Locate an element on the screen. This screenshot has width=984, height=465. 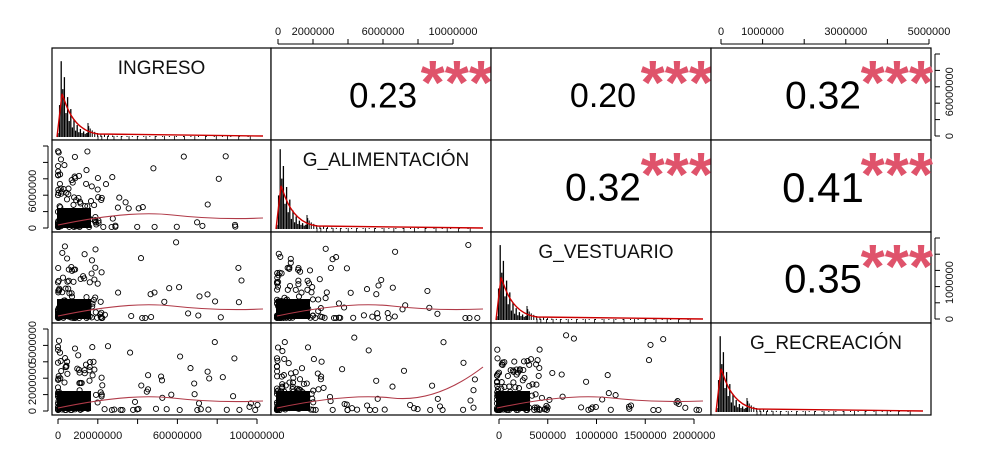
correlation-value: 0.35 is located at coordinates (823, 280).